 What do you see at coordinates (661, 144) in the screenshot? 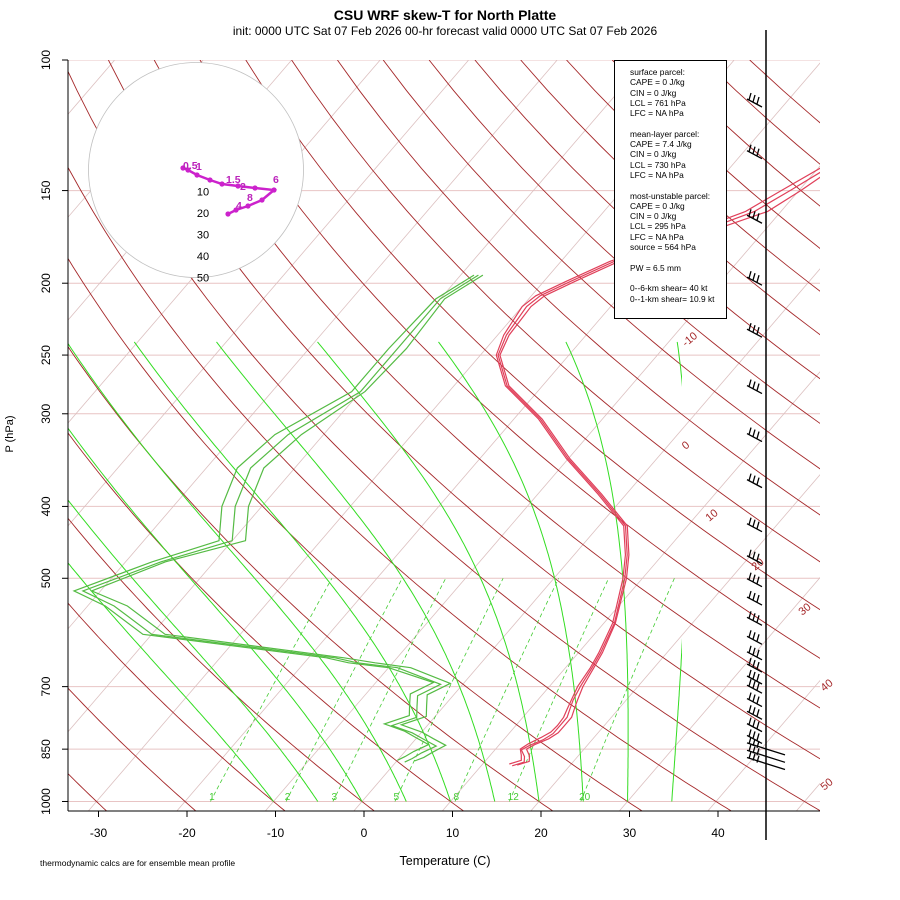
I see `info-line: CAPE = 7.4 J/kg` at bounding box center [661, 144].